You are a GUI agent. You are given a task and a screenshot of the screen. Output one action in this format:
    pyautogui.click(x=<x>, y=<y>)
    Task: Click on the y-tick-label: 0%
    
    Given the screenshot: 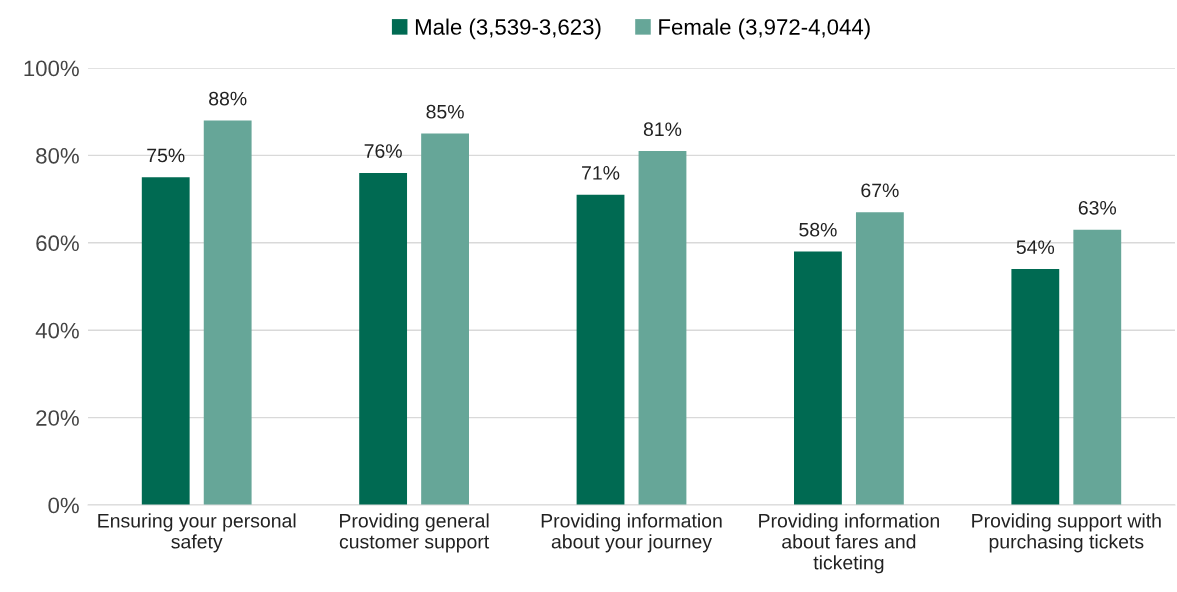 What is the action you would take?
    pyautogui.click(x=63, y=505)
    